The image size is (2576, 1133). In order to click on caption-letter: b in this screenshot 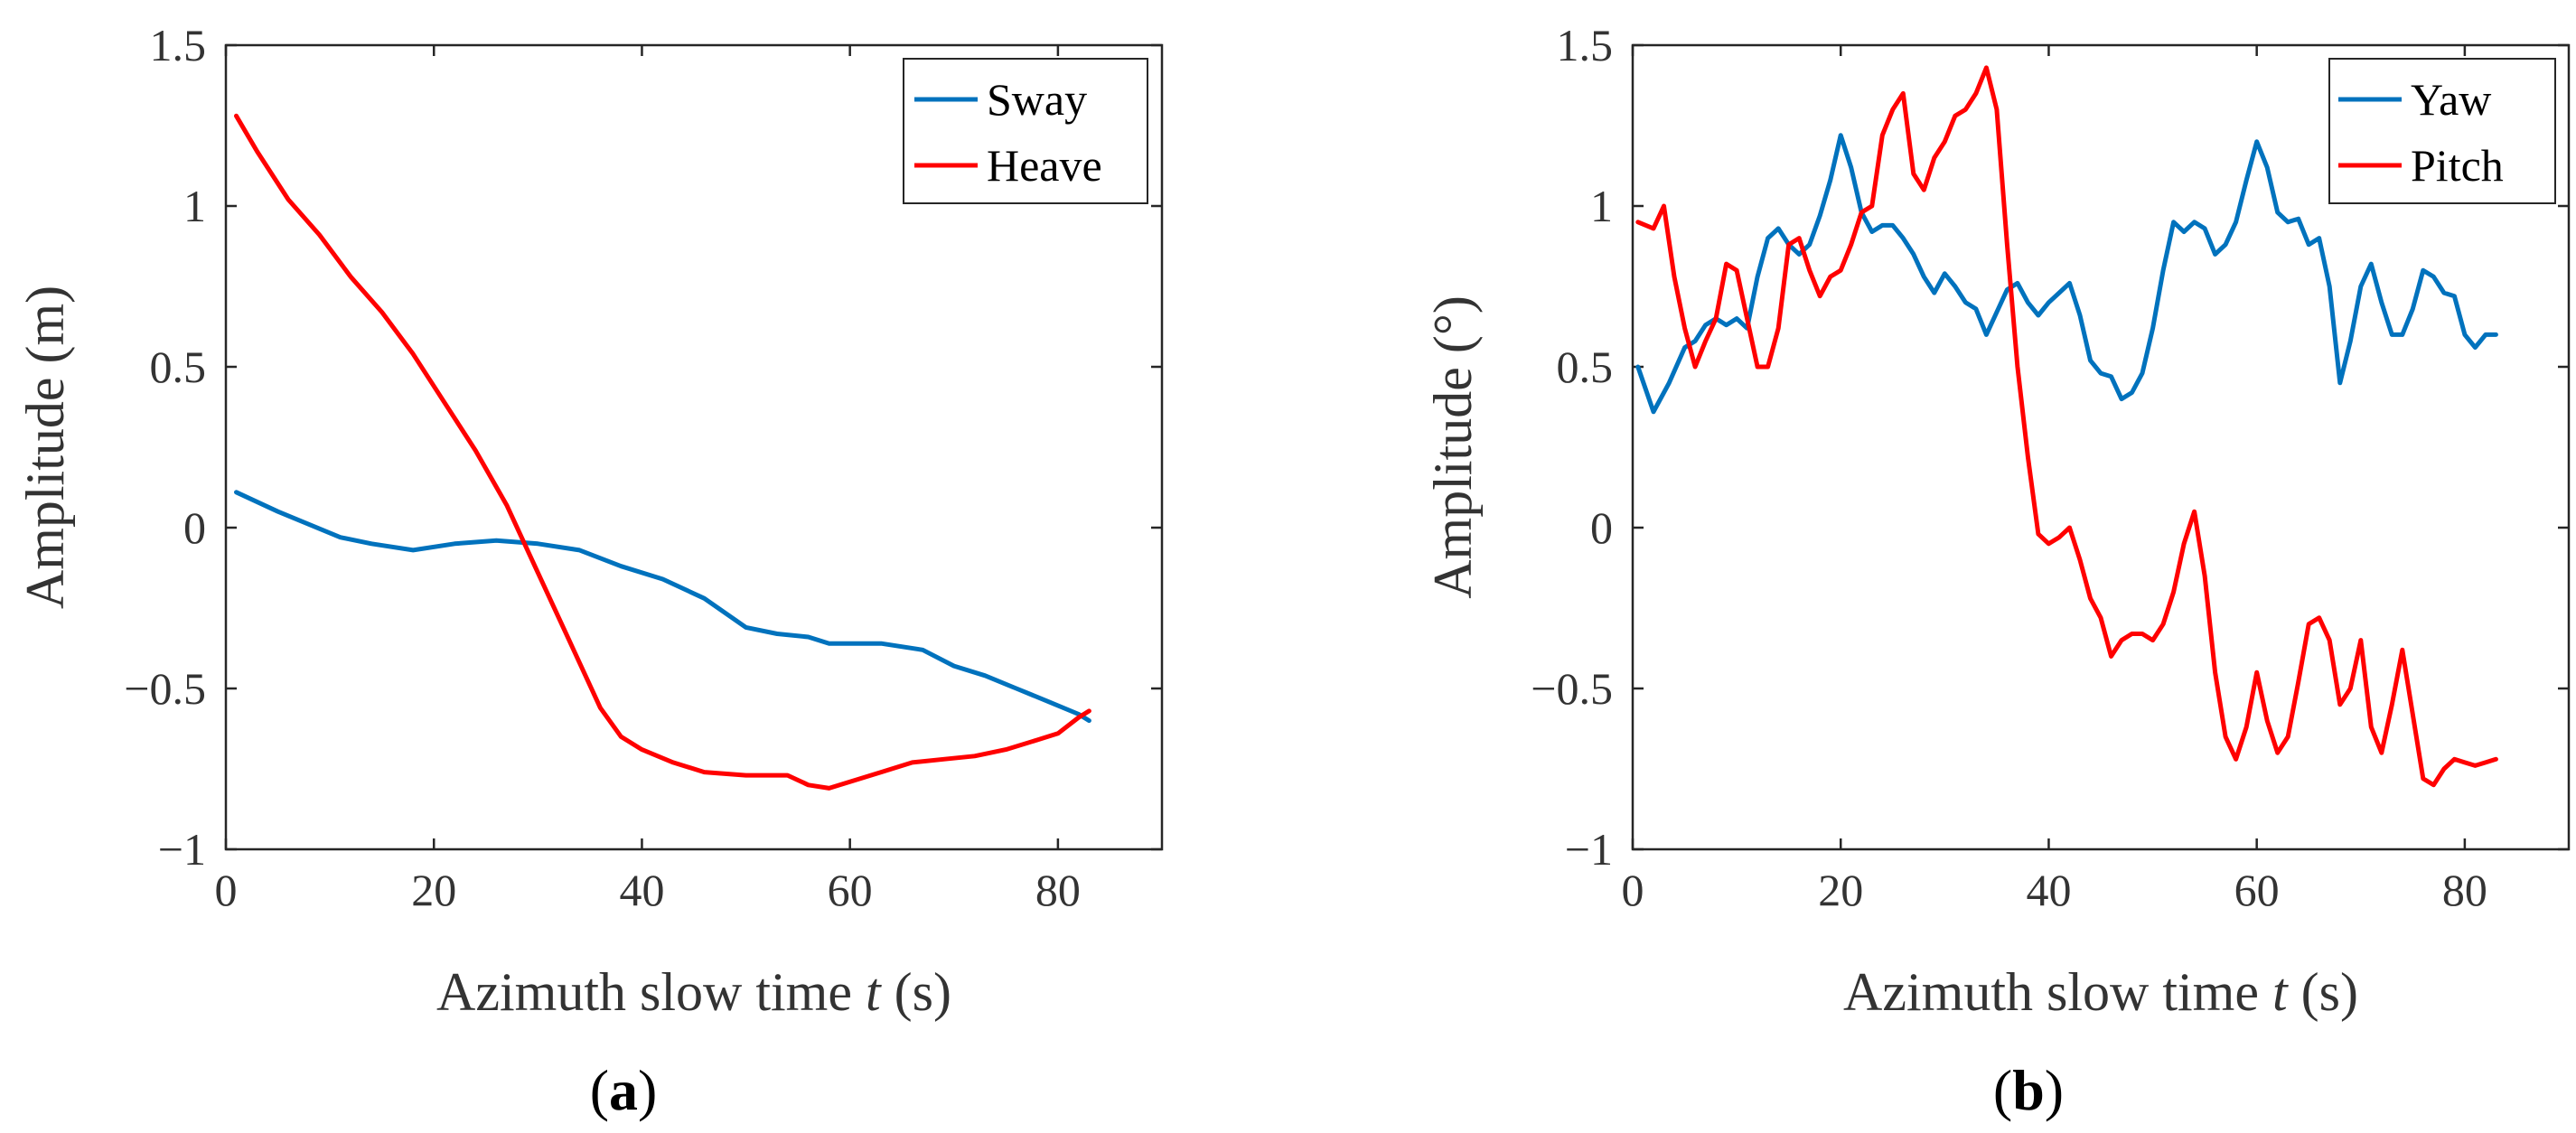, I will do `click(2028, 1090)`.